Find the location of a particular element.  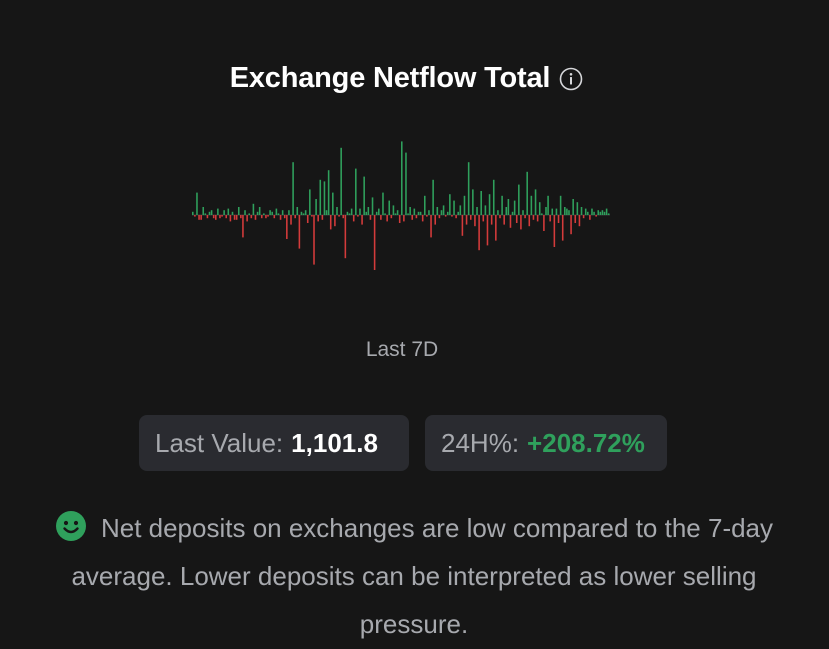

title-row: Exchange Netflow Total is located at coordinates (414, 78).